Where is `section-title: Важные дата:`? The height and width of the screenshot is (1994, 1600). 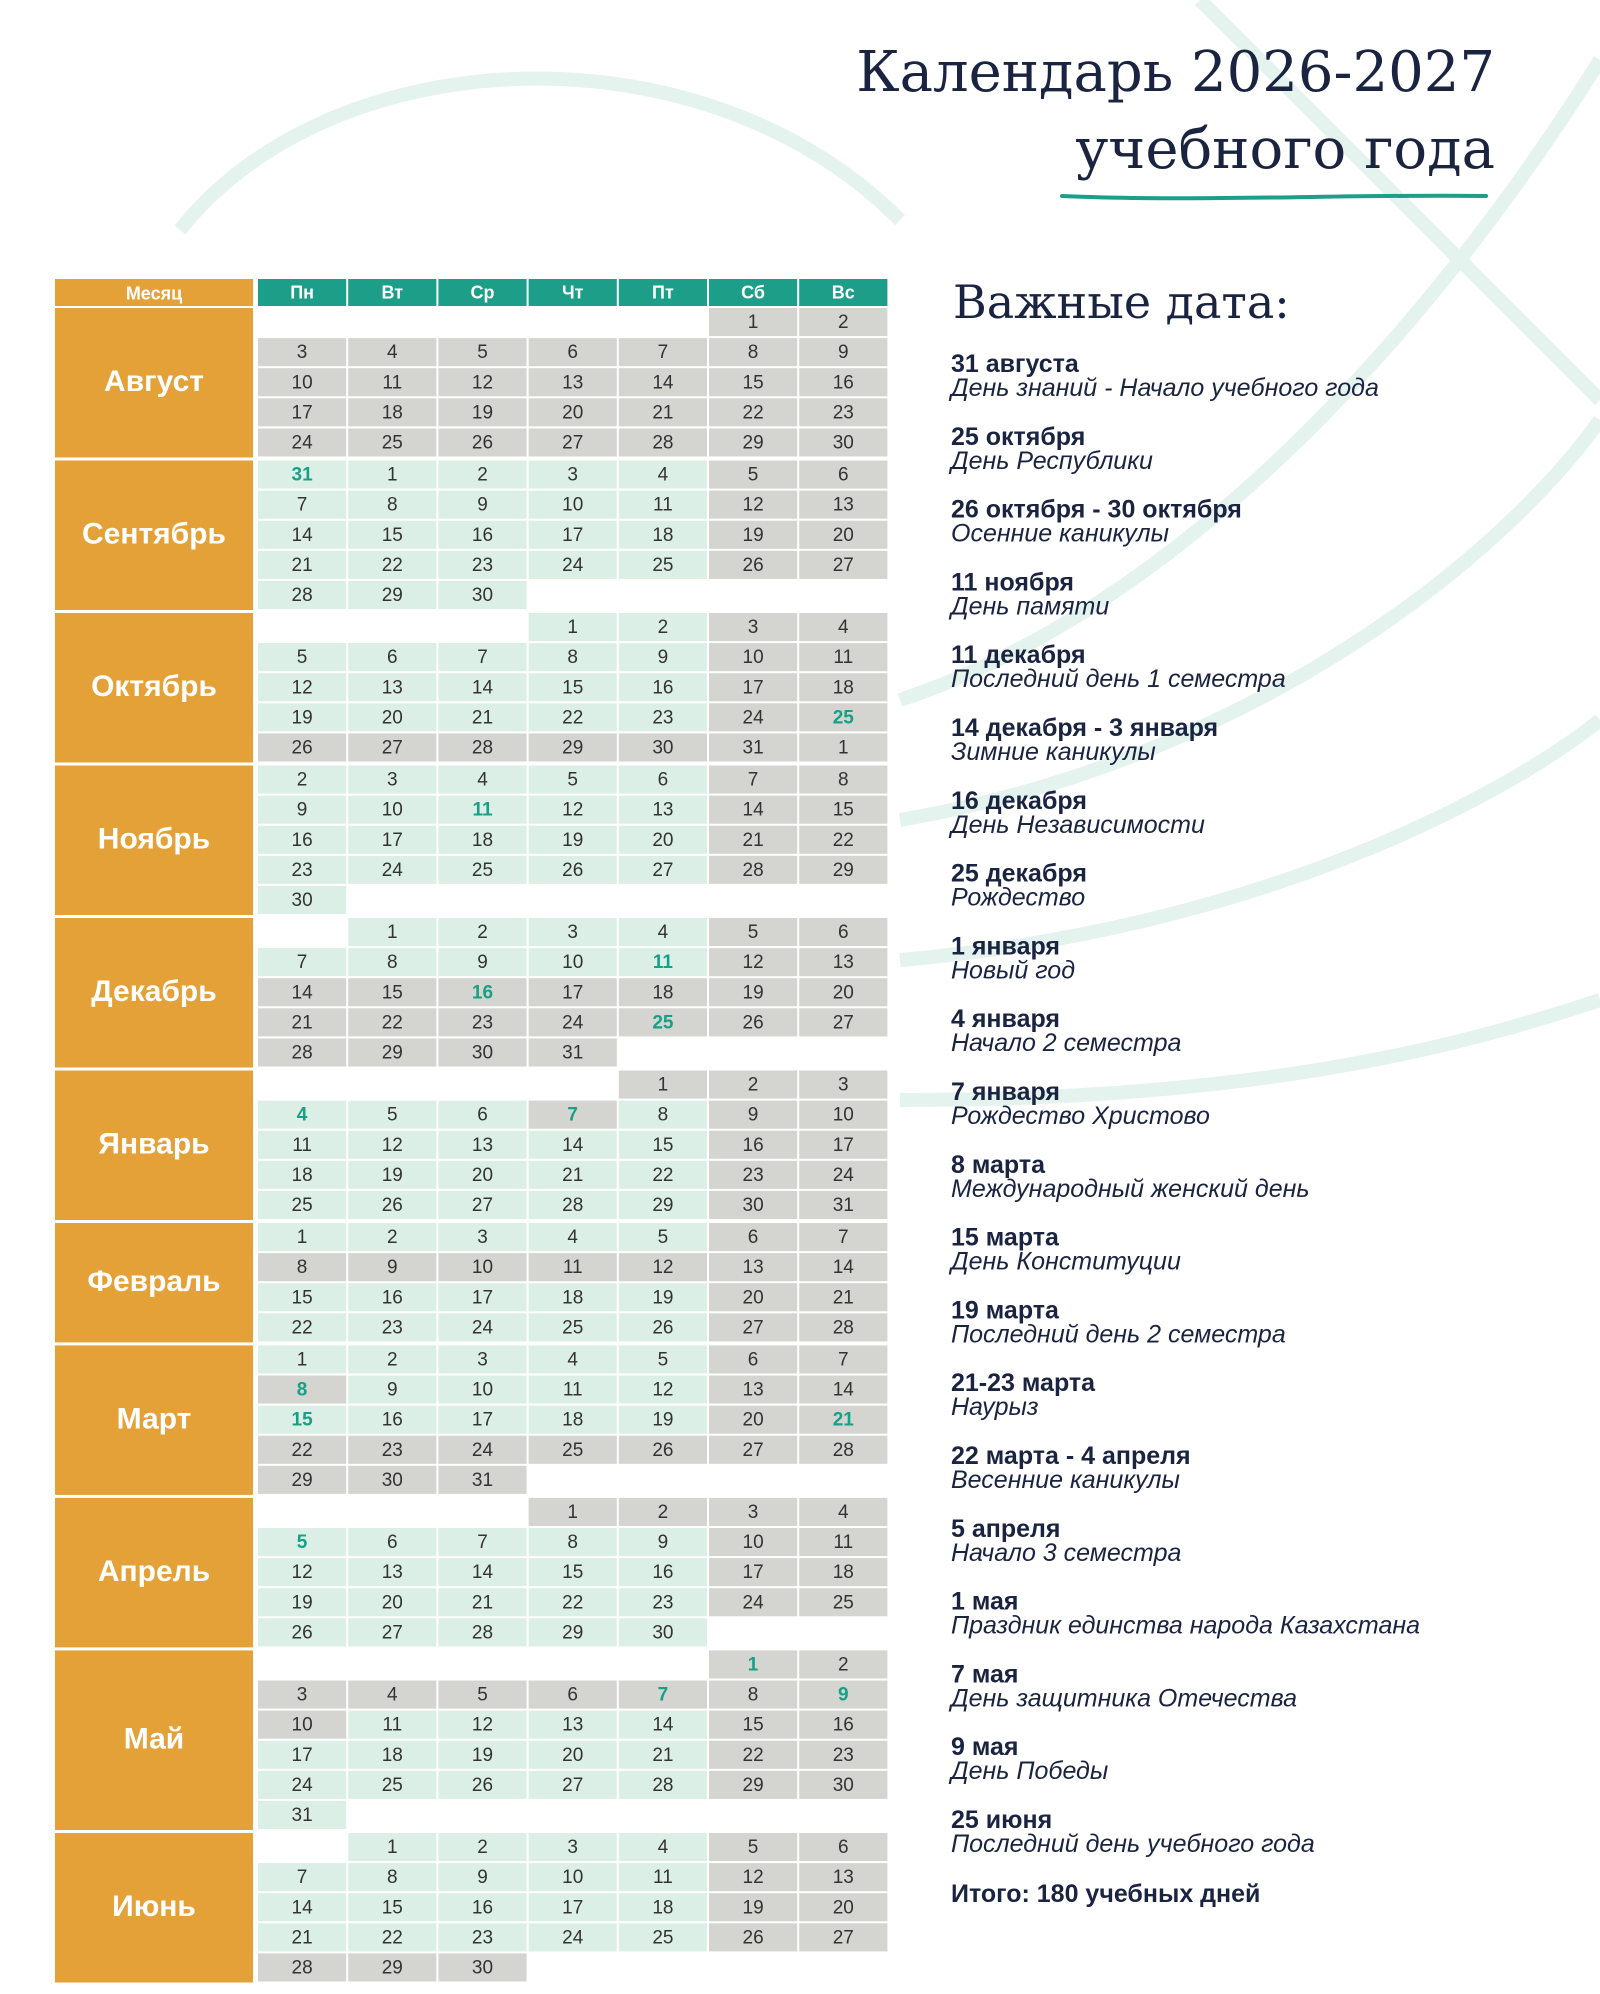
section-title: Важные дата: is located at coordinates (1121, 302).